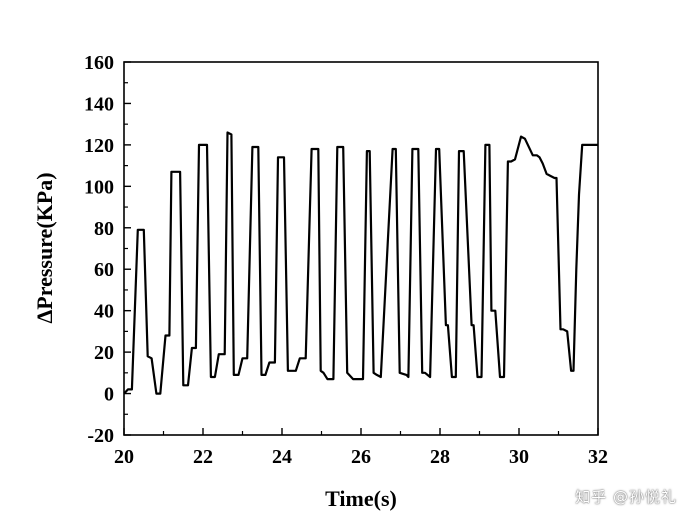 This screenshot has height=521, width=695. What do you see at coordinates (104, 229) in the screenshot?
I see `y-tick-label: 80` at bounding box center [104, 229].